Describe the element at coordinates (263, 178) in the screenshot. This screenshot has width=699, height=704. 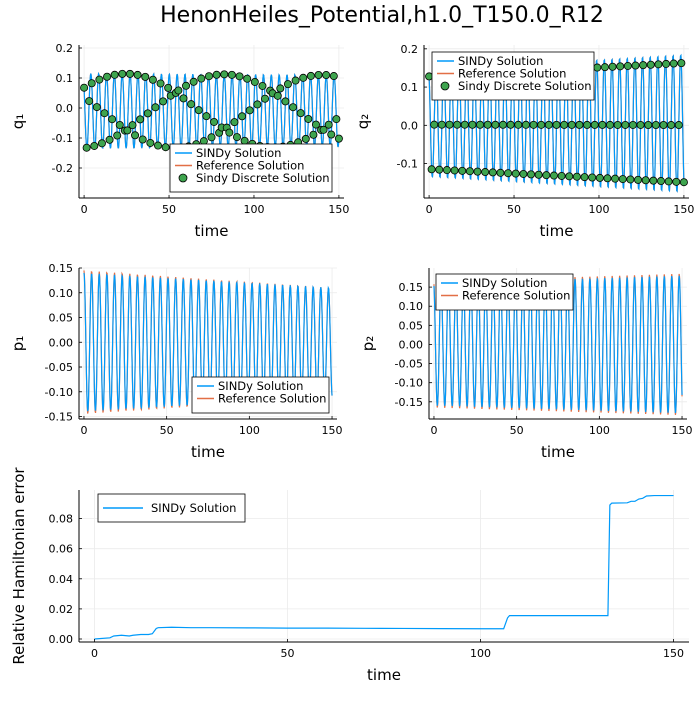
I see `legend-entry: Sindy Discrete Solution` at that location.